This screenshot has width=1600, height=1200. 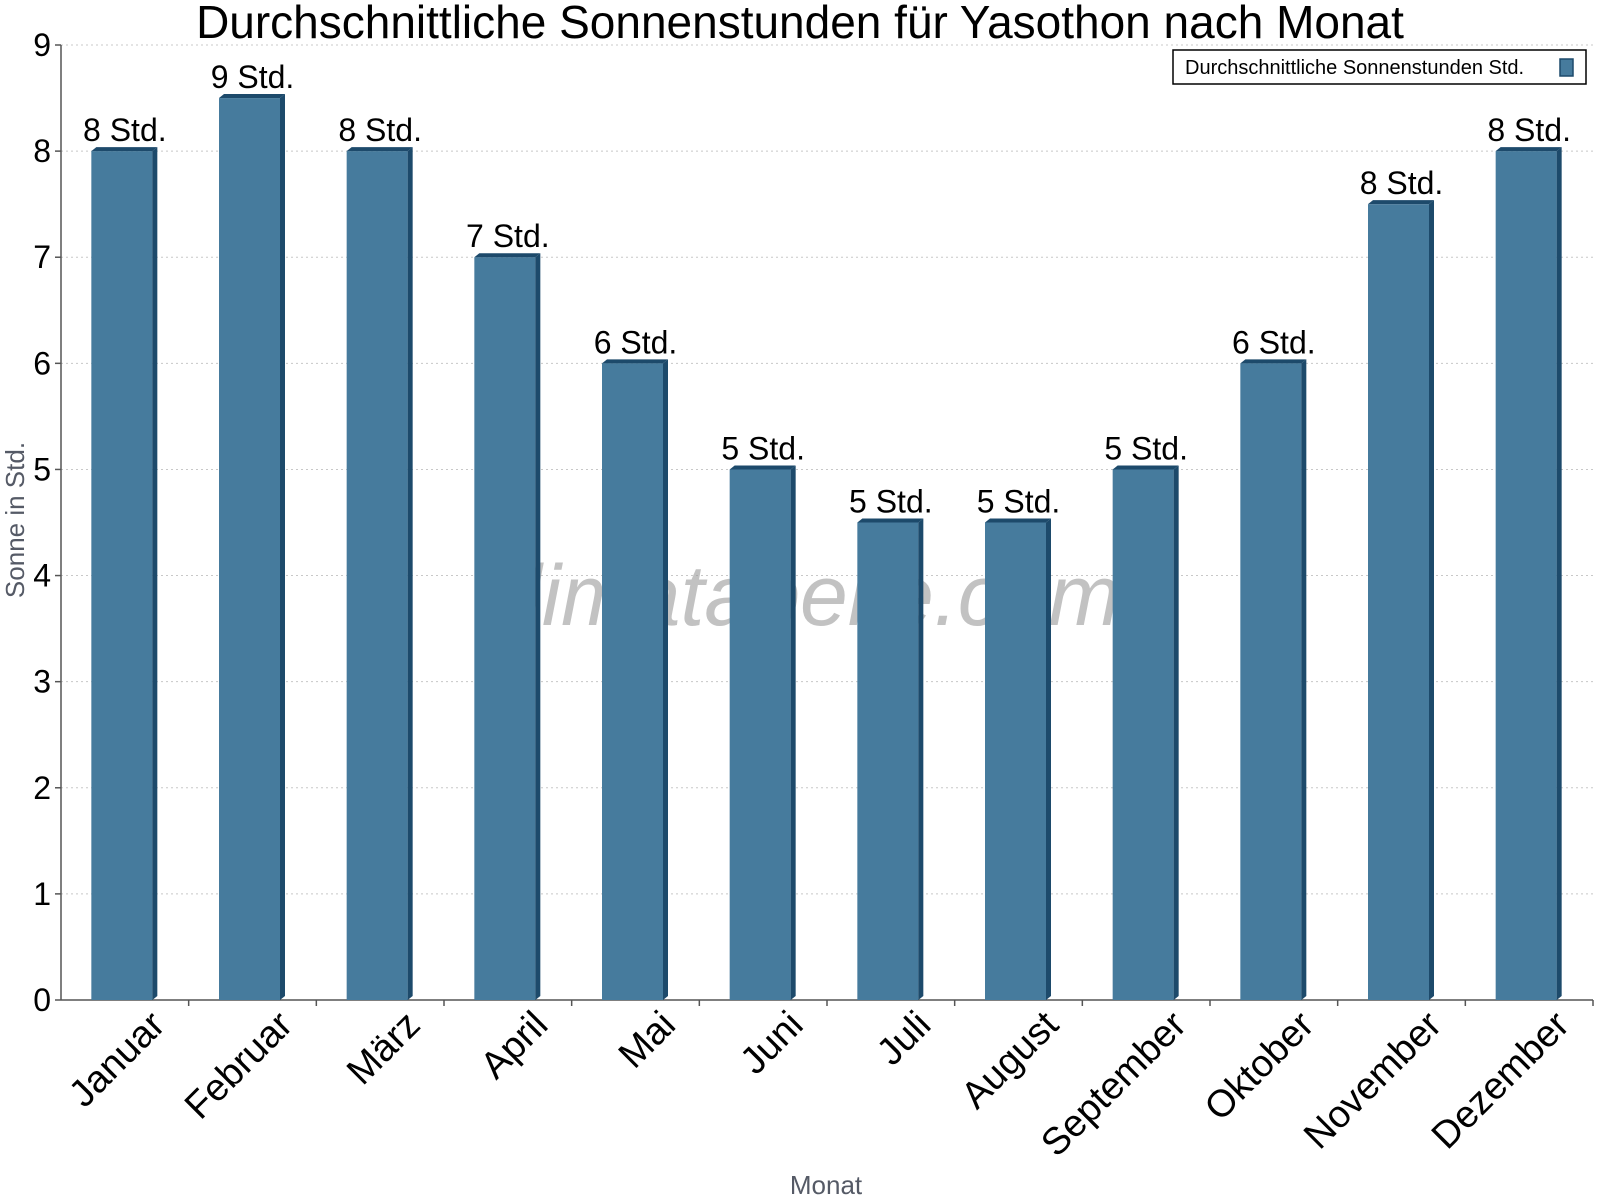 What do you see at coordinates (1011, 1060) in the screenshot?
I see `x-tick-label: August` at bounding box center [1011, 1060].